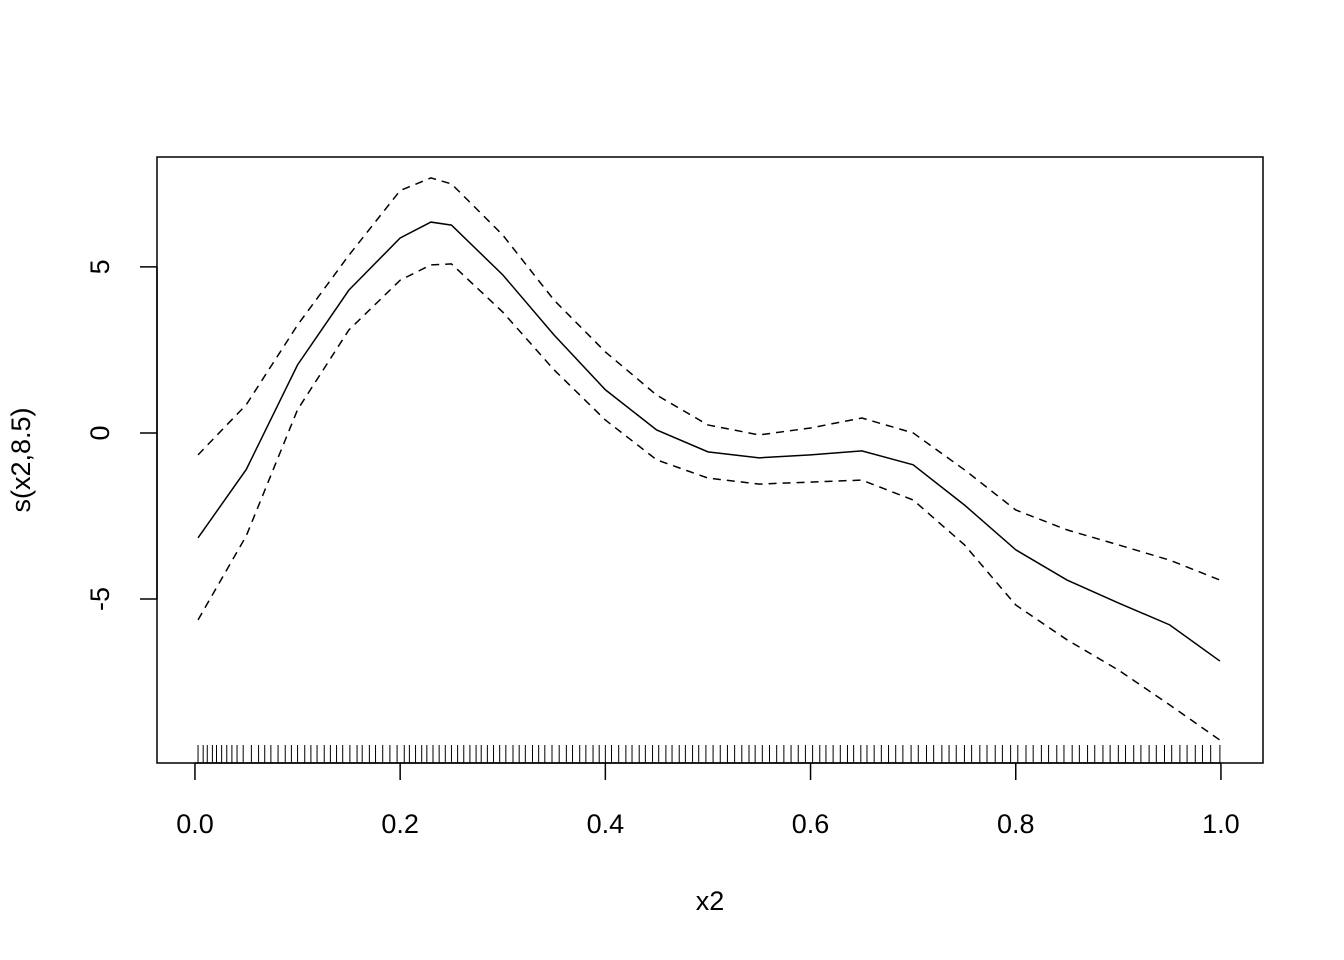 This screenshot has height=960, width=1344. What do you see at coordinates (606, 824) in the screenshot?
I see `x-tick-label: 0.4` at bounding box center [606, 824].